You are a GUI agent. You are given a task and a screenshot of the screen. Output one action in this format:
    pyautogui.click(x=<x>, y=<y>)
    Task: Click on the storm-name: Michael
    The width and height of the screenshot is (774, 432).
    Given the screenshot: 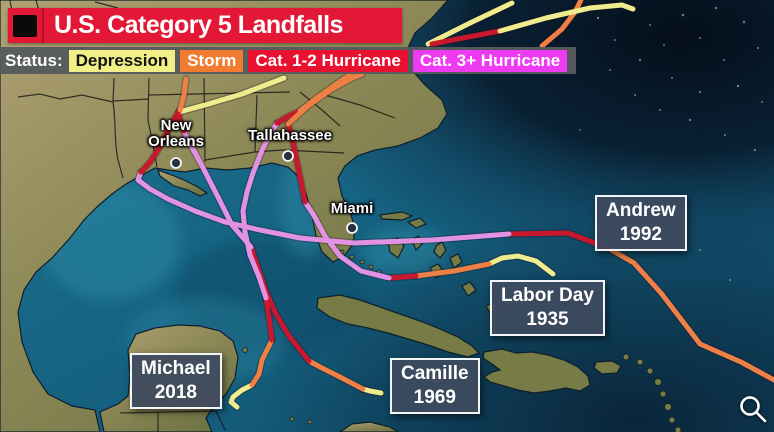 What is the action you would take?
    pyautogui.click(x=176, y=368)
    